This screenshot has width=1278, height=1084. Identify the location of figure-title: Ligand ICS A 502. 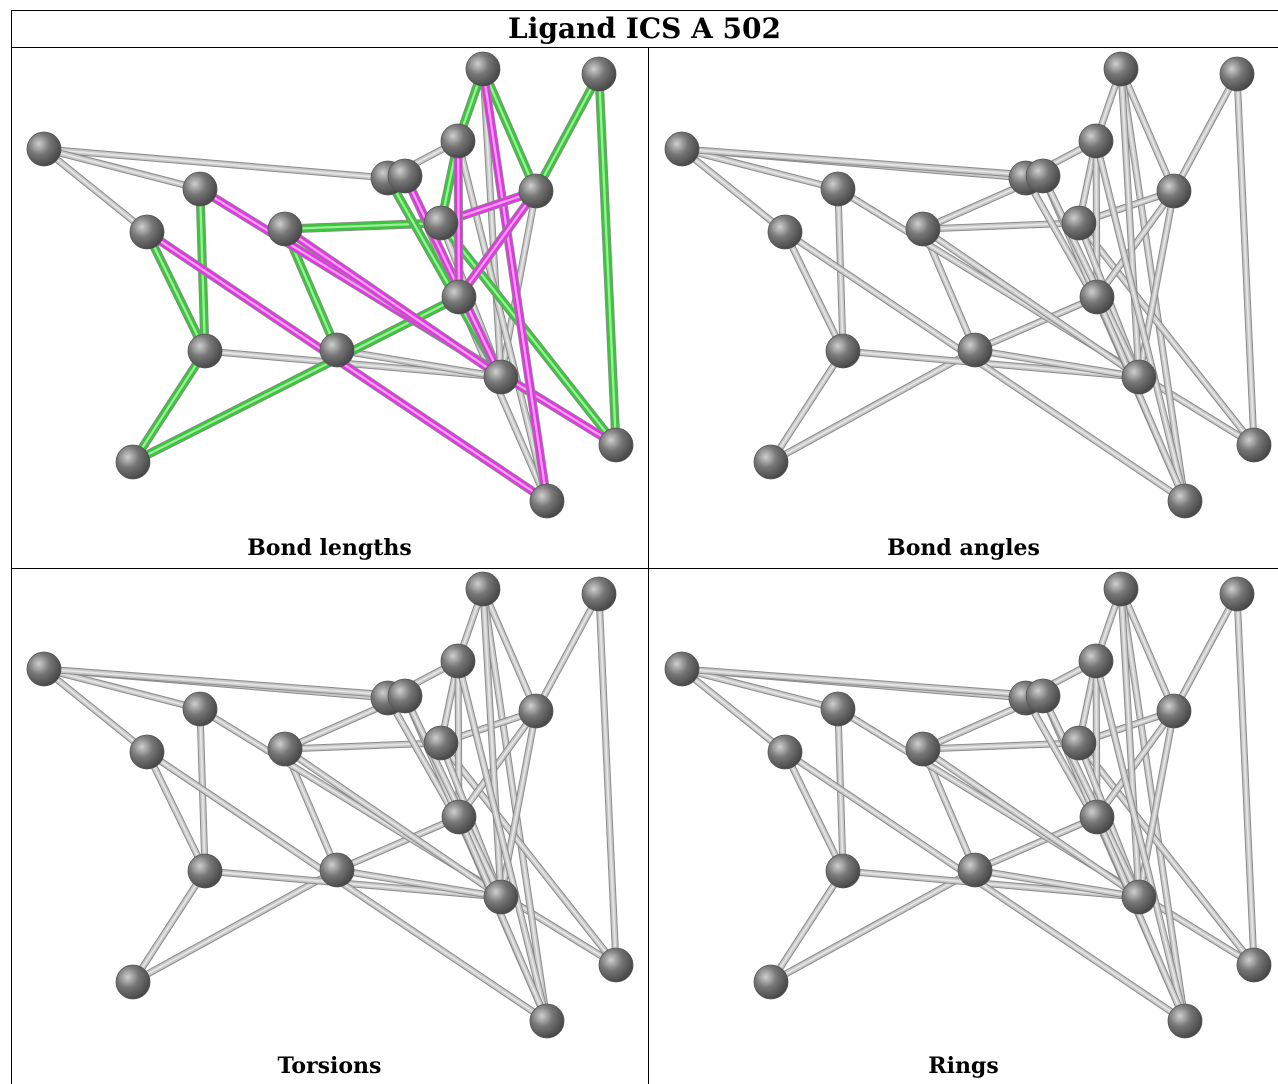
(644, 29).